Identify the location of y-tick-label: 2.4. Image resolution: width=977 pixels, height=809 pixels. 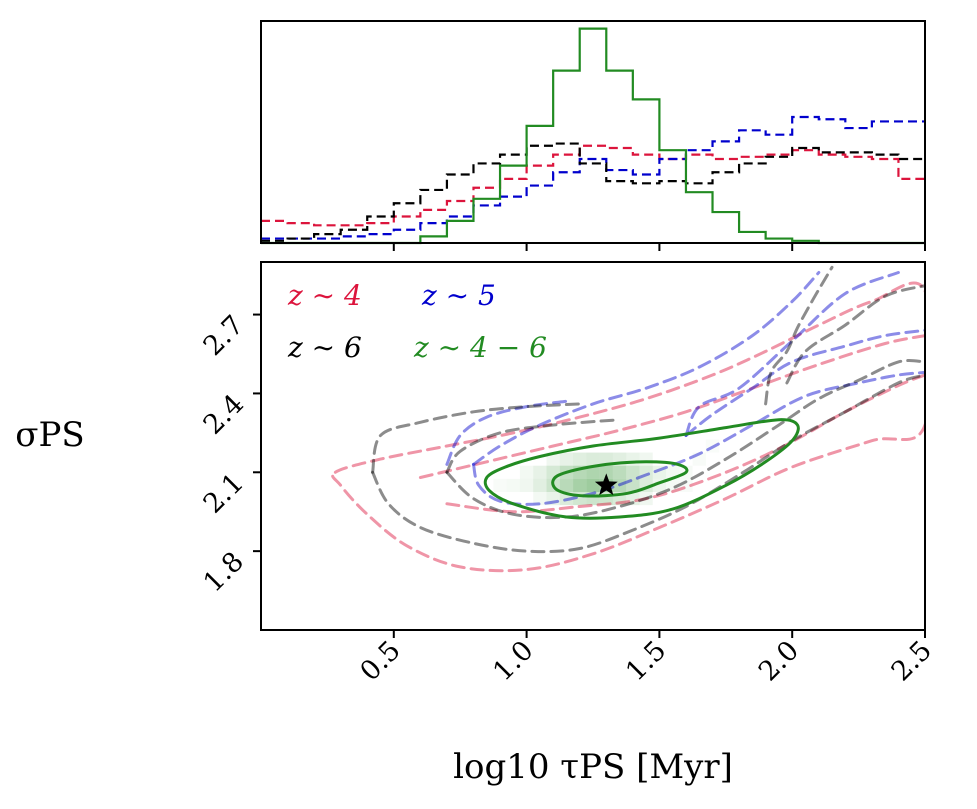
(224, 414).